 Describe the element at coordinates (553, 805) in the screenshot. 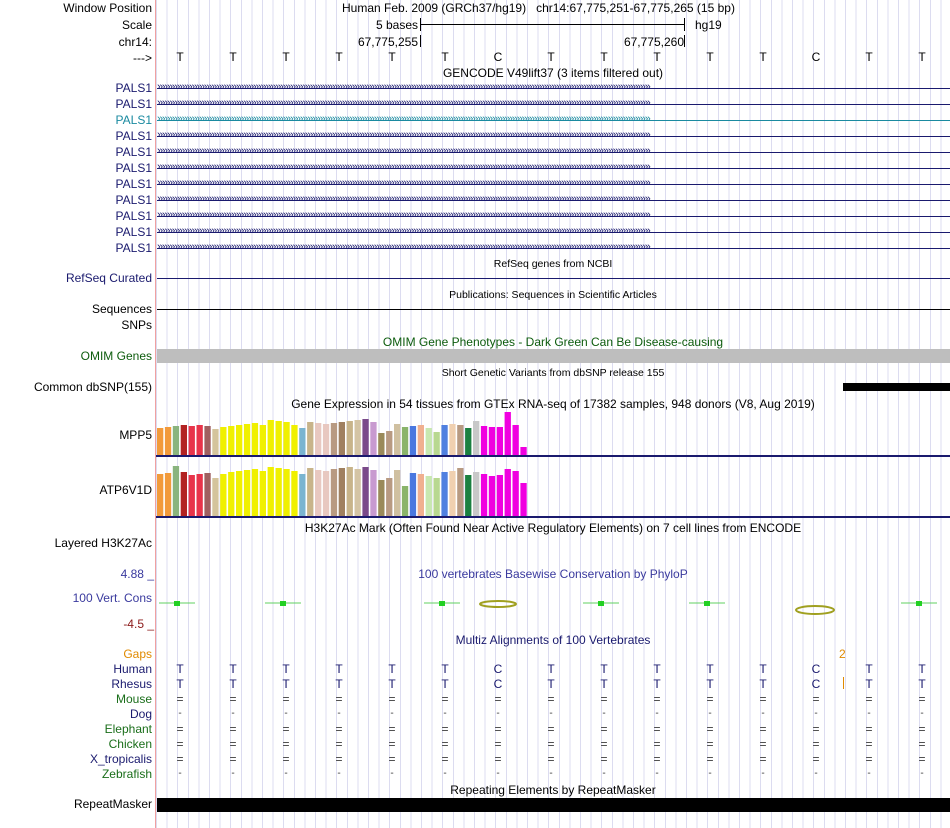

I see `repeatmasker-feature-bar` at that location.